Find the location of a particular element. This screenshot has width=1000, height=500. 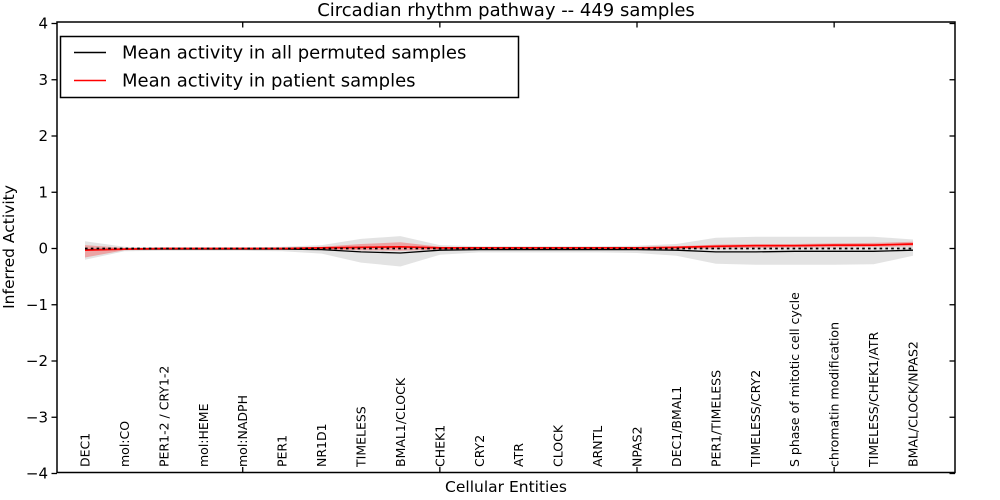

y-tick-label: 3 is located at coordinates (43, 80).